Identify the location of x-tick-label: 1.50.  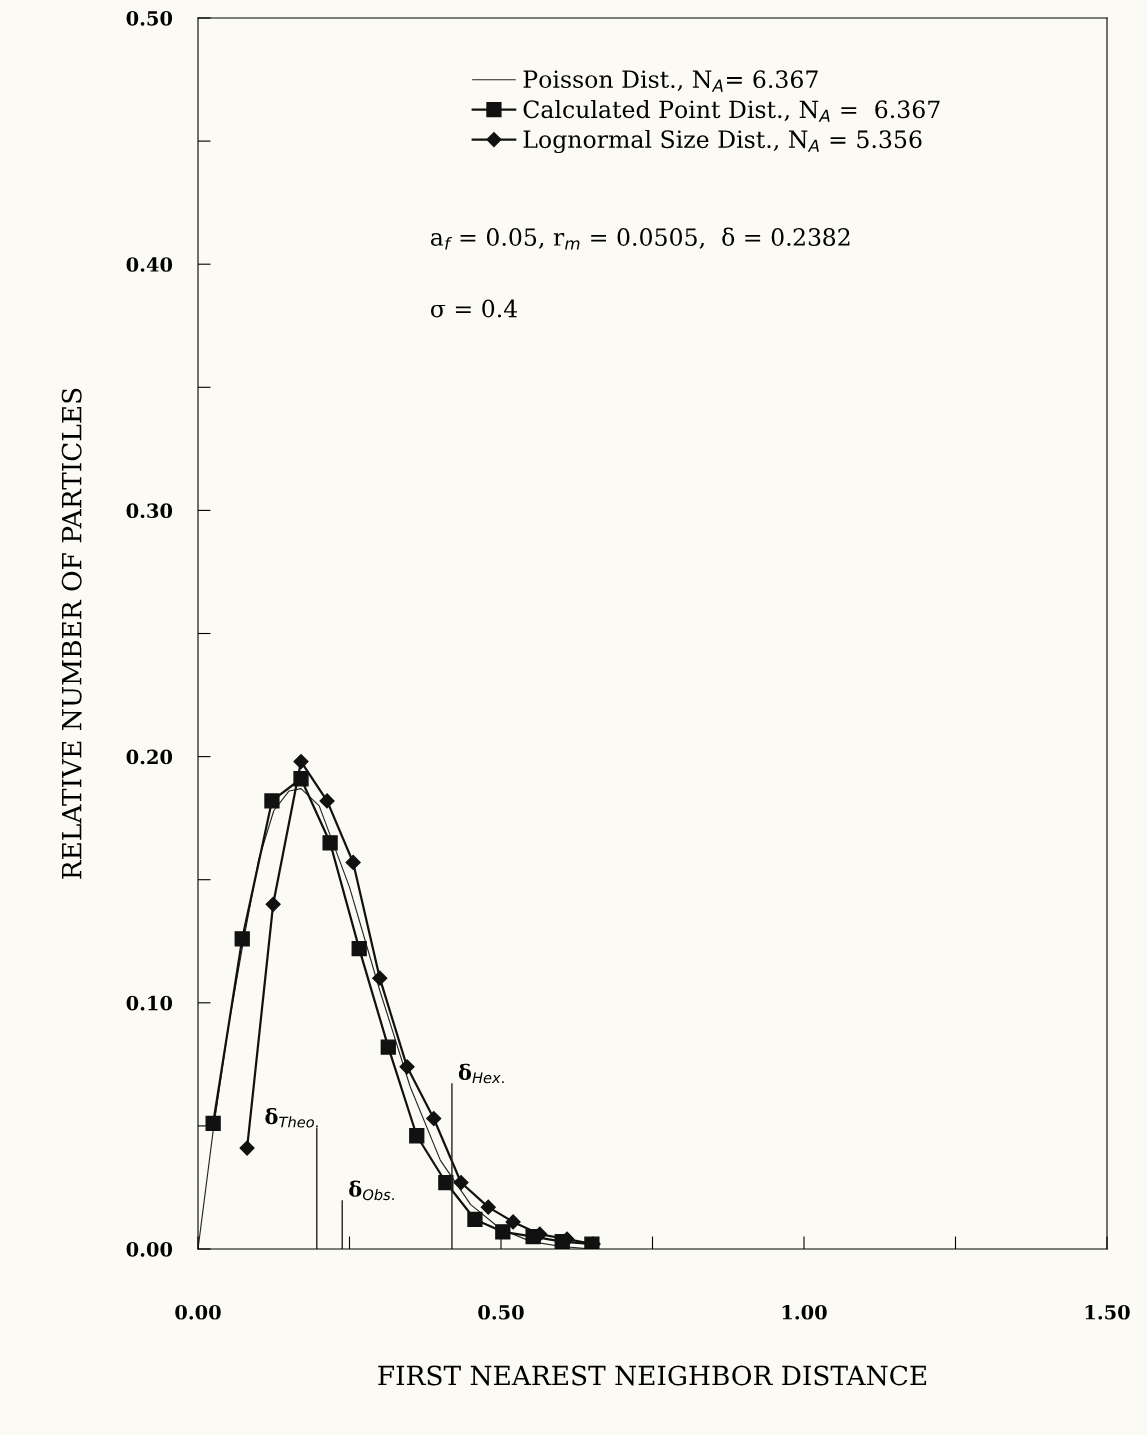
(1107, 1312).